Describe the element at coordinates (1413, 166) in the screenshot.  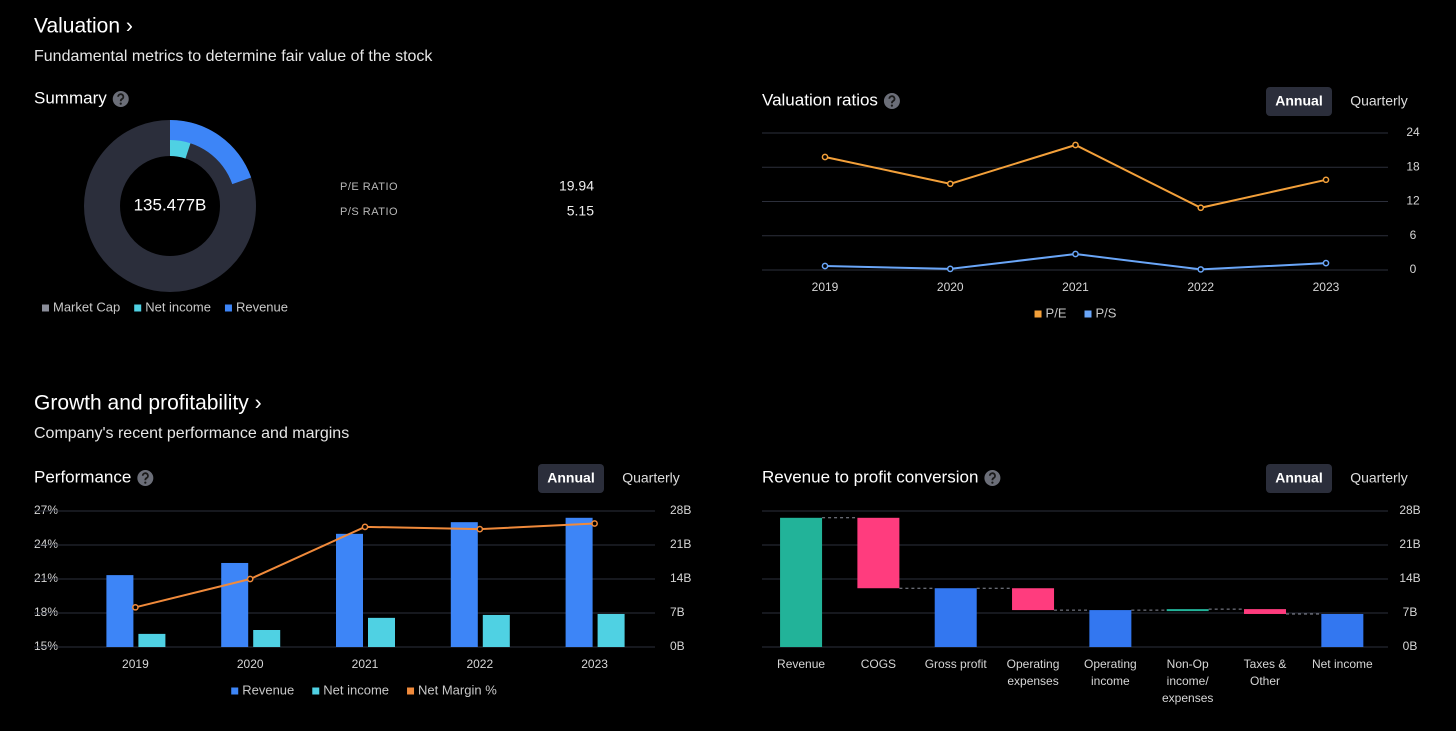
I see `y-tick-label: 18` at that location.